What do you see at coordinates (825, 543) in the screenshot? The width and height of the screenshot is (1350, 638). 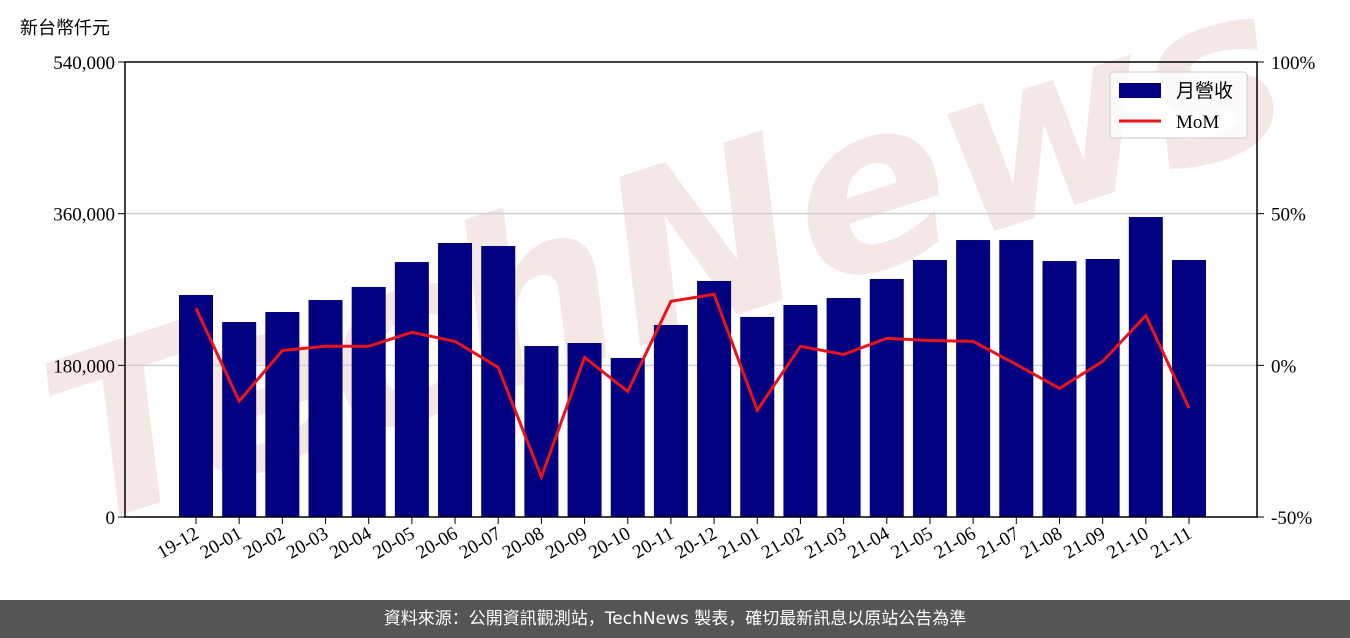 I see `x-tick-label: 21-03` at bounding box center [825, 543].